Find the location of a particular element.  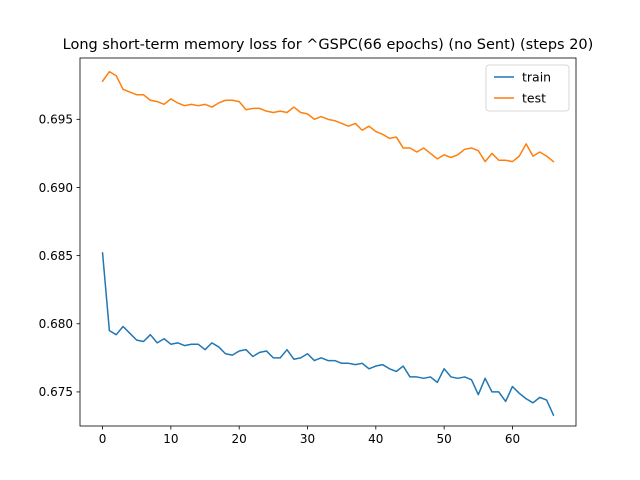

x-tick-label: 20 is located at coordinates (239, 439).